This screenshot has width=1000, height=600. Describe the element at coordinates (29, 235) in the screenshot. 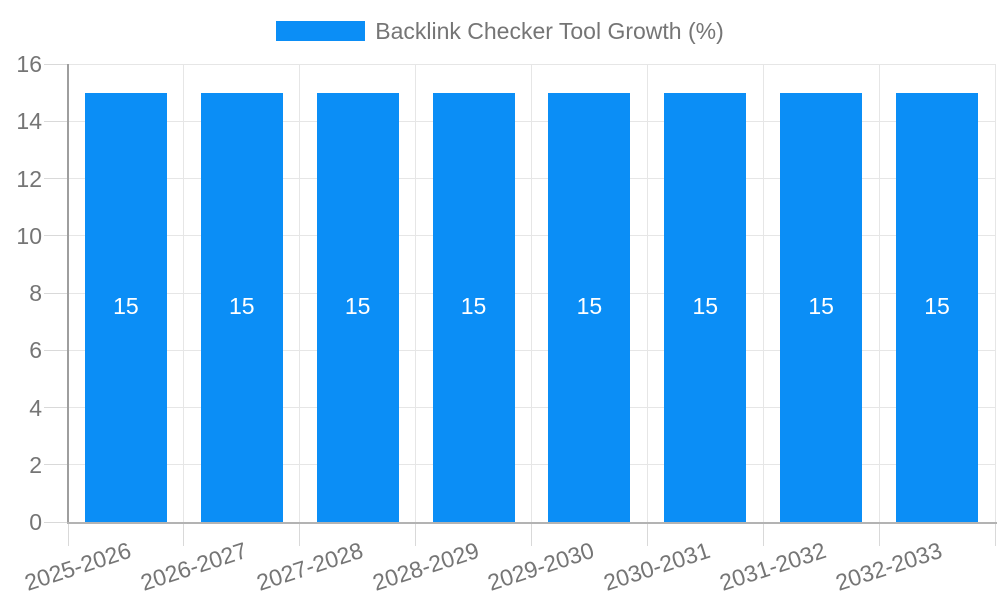

I see `y-tick-label: 10` at that location.